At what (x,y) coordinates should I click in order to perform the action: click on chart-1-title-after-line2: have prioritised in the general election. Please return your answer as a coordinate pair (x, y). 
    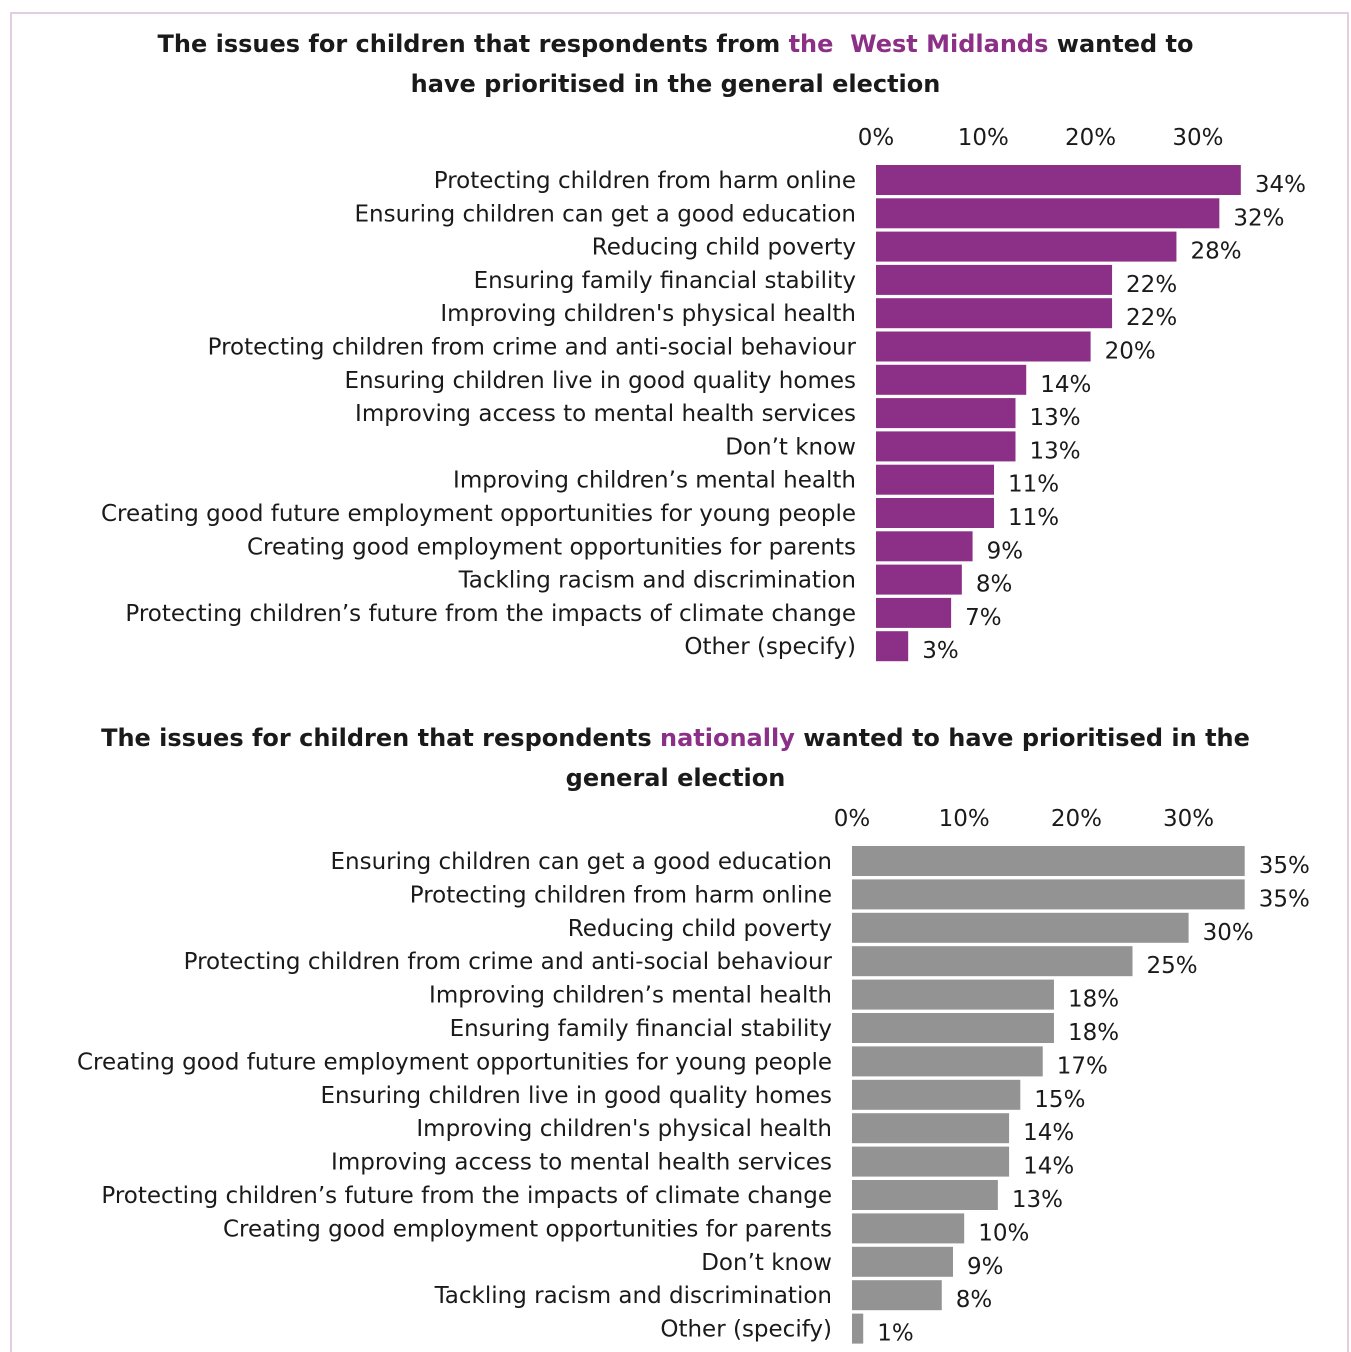
    Looking at the image, I should click on (675, 84).